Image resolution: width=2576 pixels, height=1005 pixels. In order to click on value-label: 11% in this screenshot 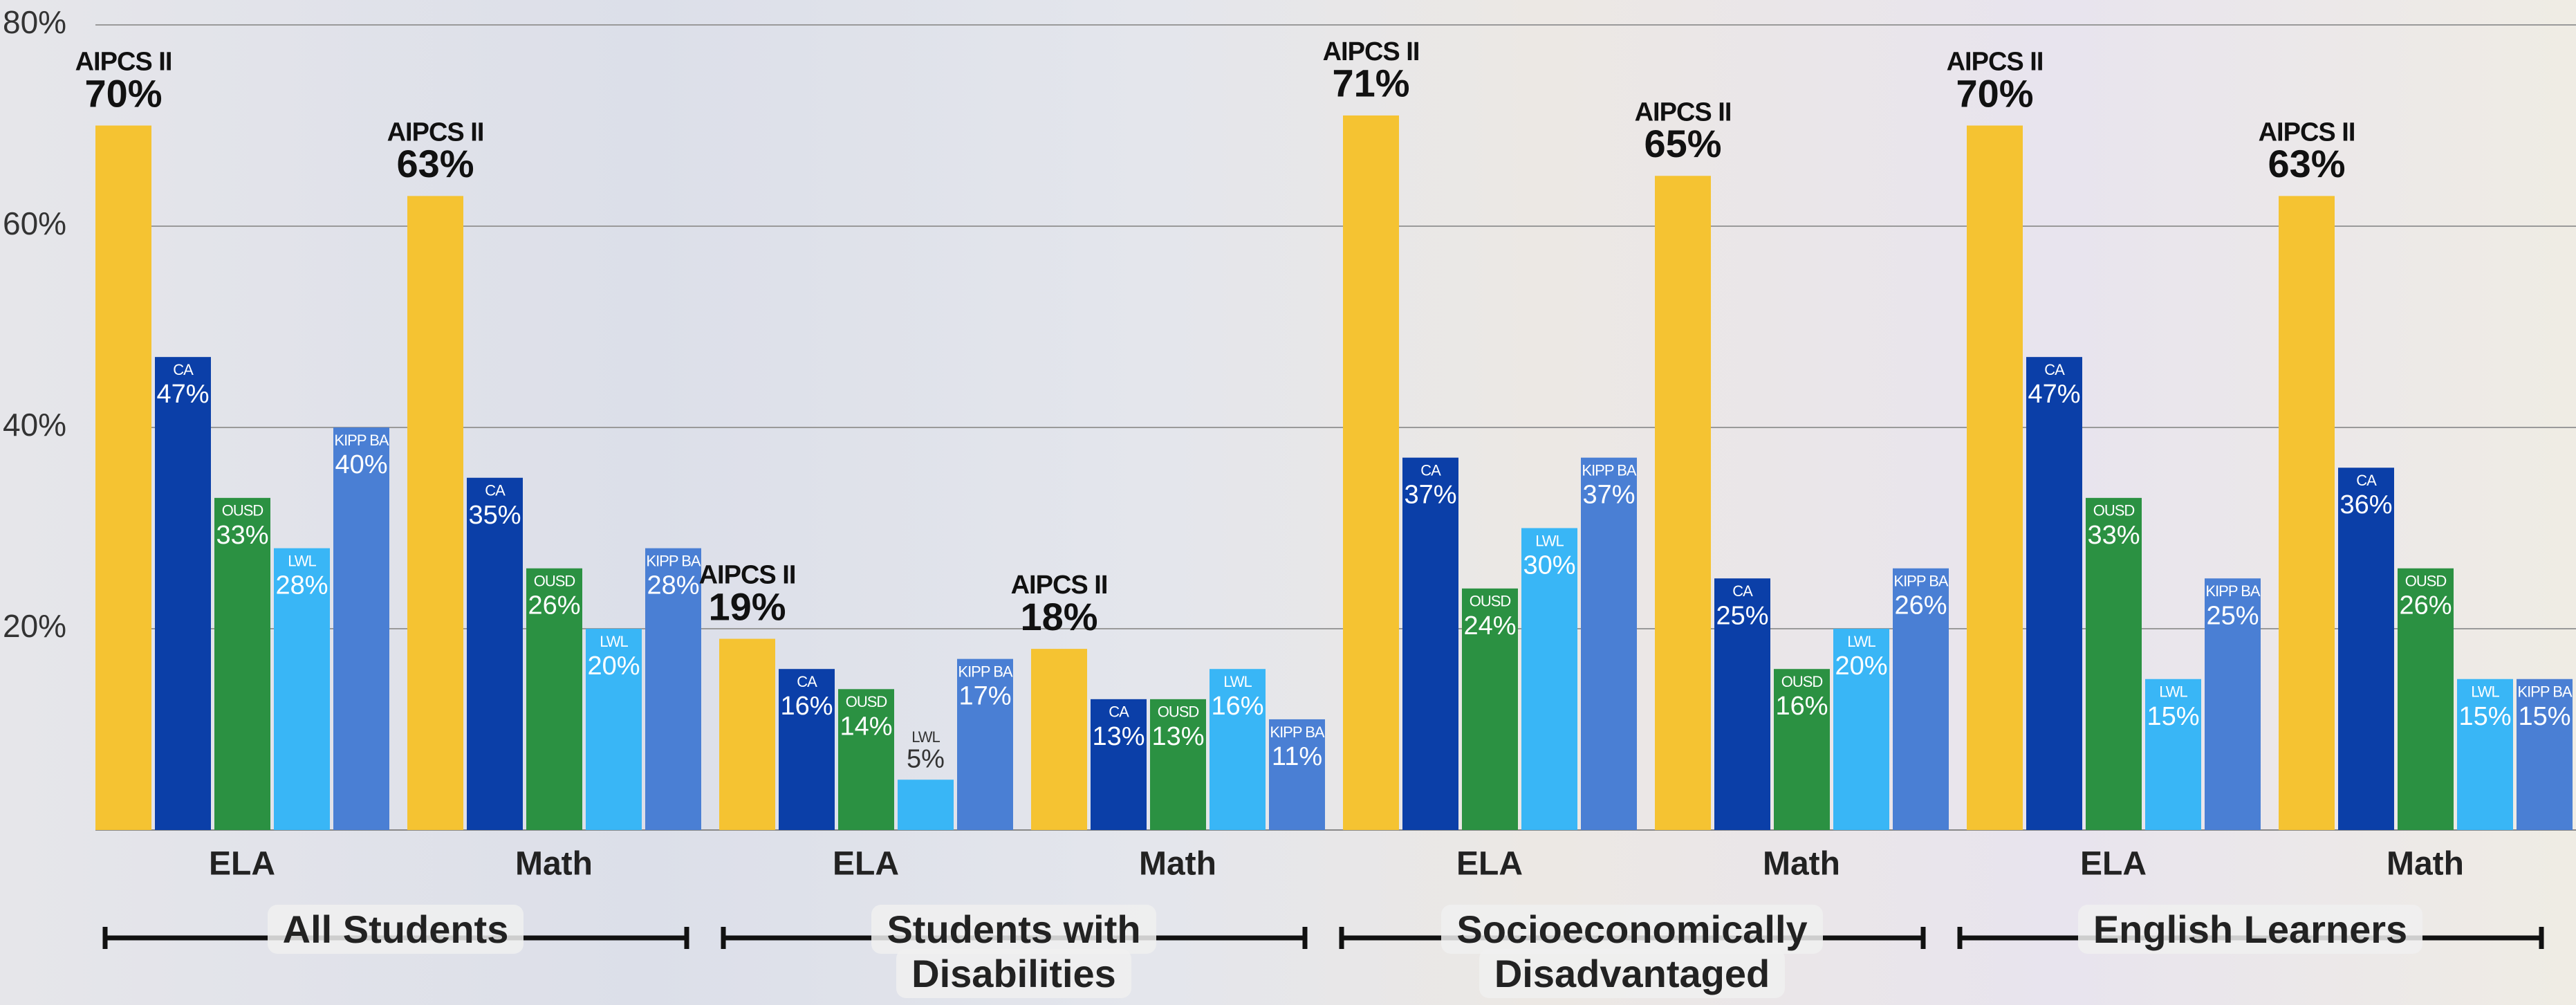, I will do `click(1297, 756)`.